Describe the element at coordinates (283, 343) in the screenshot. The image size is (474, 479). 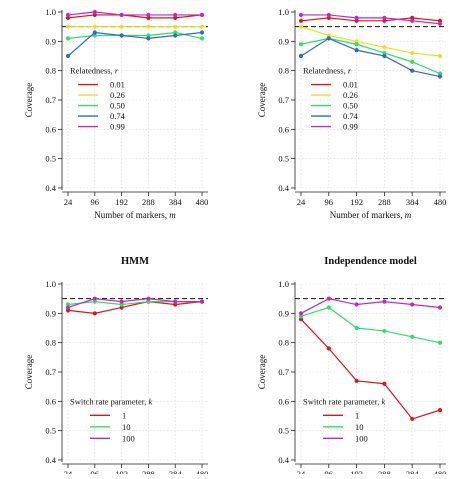
I see `y-tick-label: 0.8` at that location.